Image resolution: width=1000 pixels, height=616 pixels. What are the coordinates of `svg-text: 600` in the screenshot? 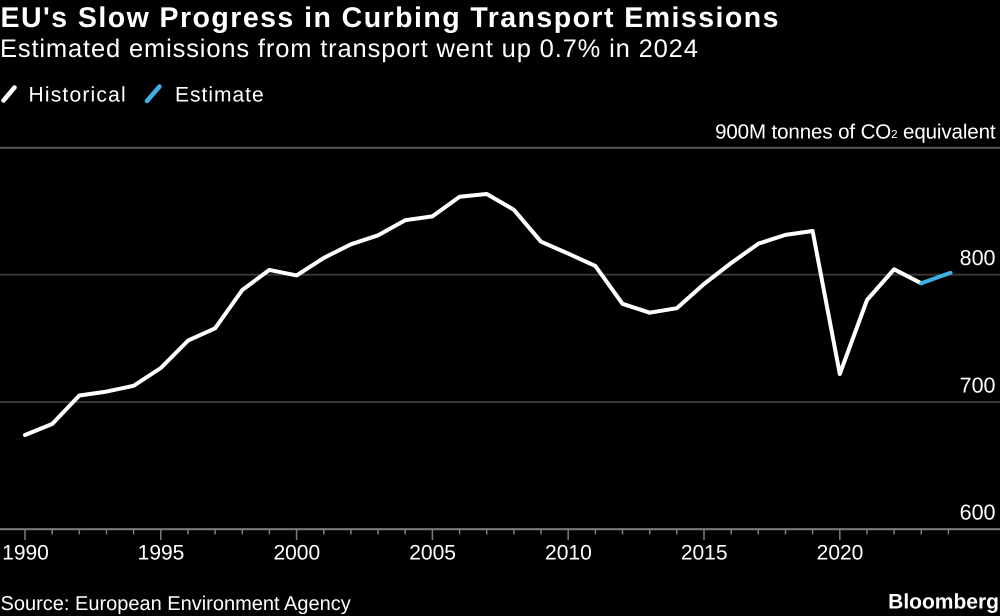 It's located at (978, 512).